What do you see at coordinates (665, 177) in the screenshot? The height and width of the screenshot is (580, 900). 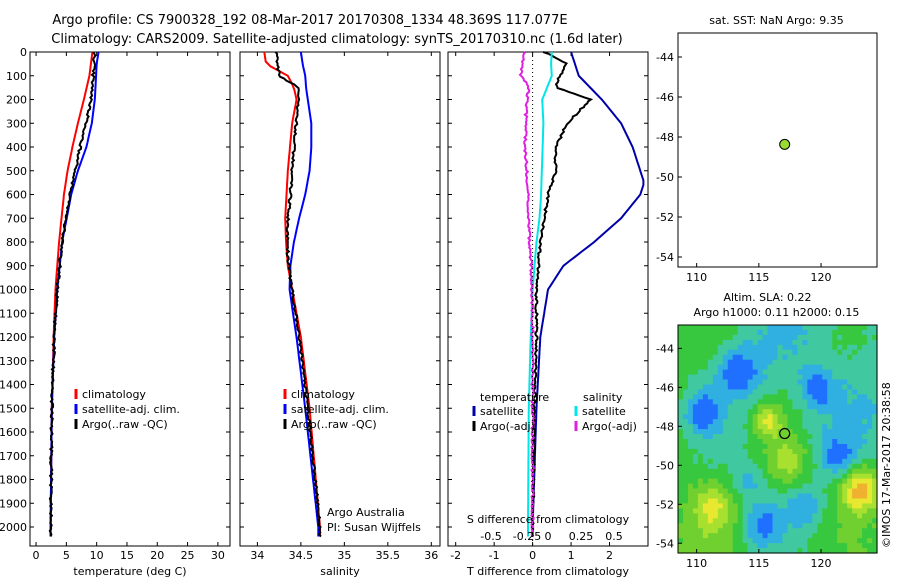 I see `y-tick-label: -50` at bounding box center [665, 177].